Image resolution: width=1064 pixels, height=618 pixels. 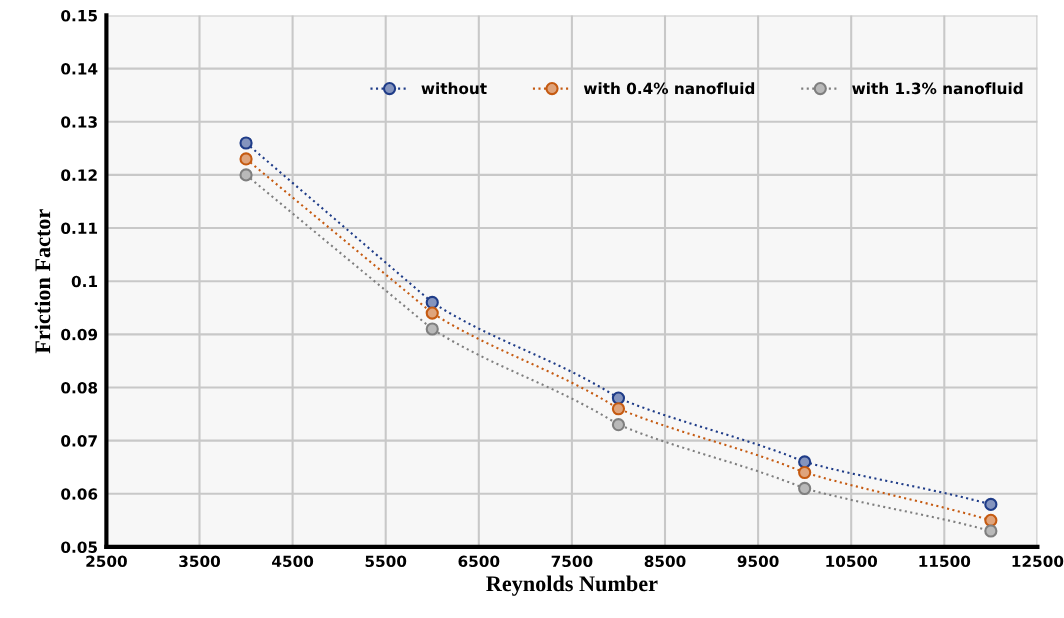 I want to click on legend-label: with 0.4% nanofluid, so click(x=669, y=88).